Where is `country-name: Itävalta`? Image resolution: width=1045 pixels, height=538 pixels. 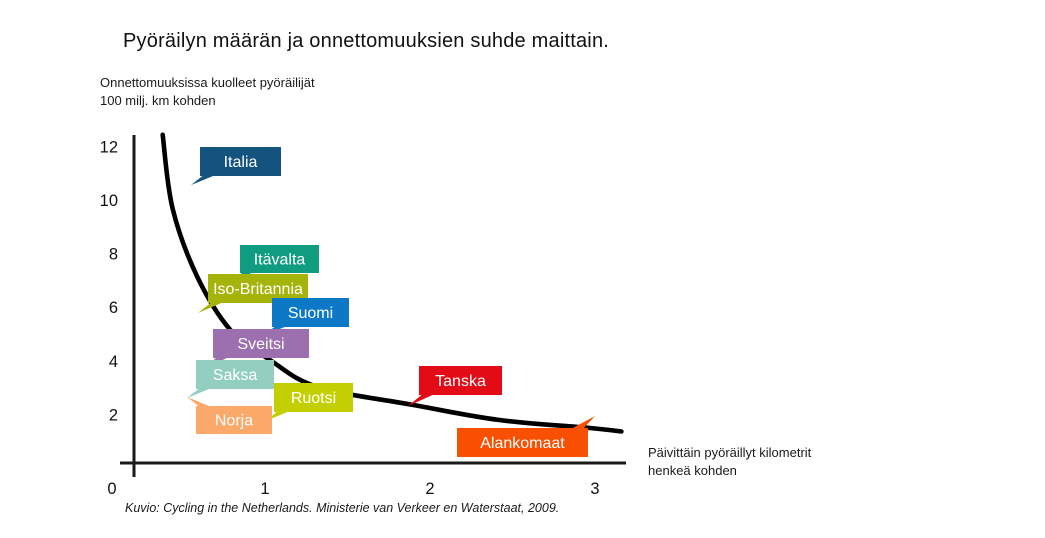
country-name: Itävalta is located at coordinates (280, 260).